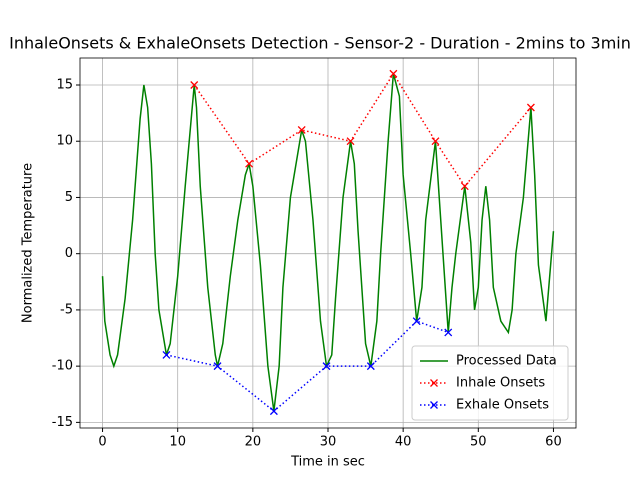 The height and width of the screenshot is (480, 640). Describe the element at coordinates (362, 130) in the screenshot. I see `series-line` at that location.